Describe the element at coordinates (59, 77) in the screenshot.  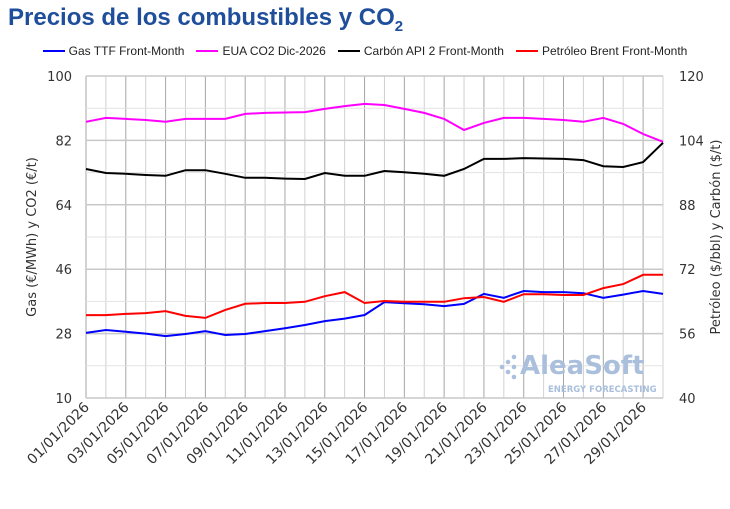
I see `y-left-tick-label: 100` at that location.